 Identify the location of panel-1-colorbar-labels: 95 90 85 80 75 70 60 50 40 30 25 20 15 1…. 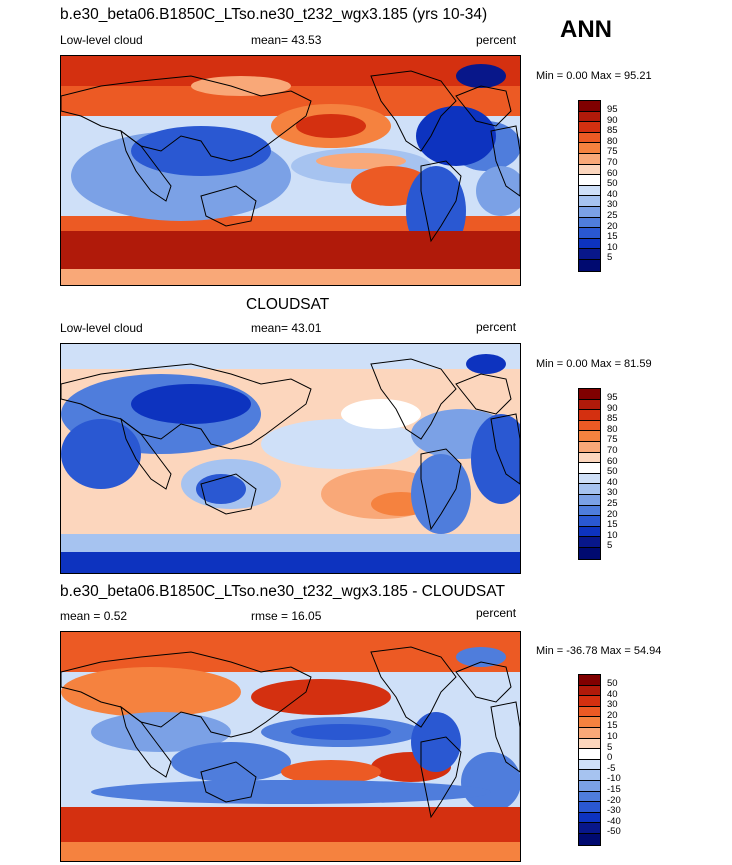
(612, 184).